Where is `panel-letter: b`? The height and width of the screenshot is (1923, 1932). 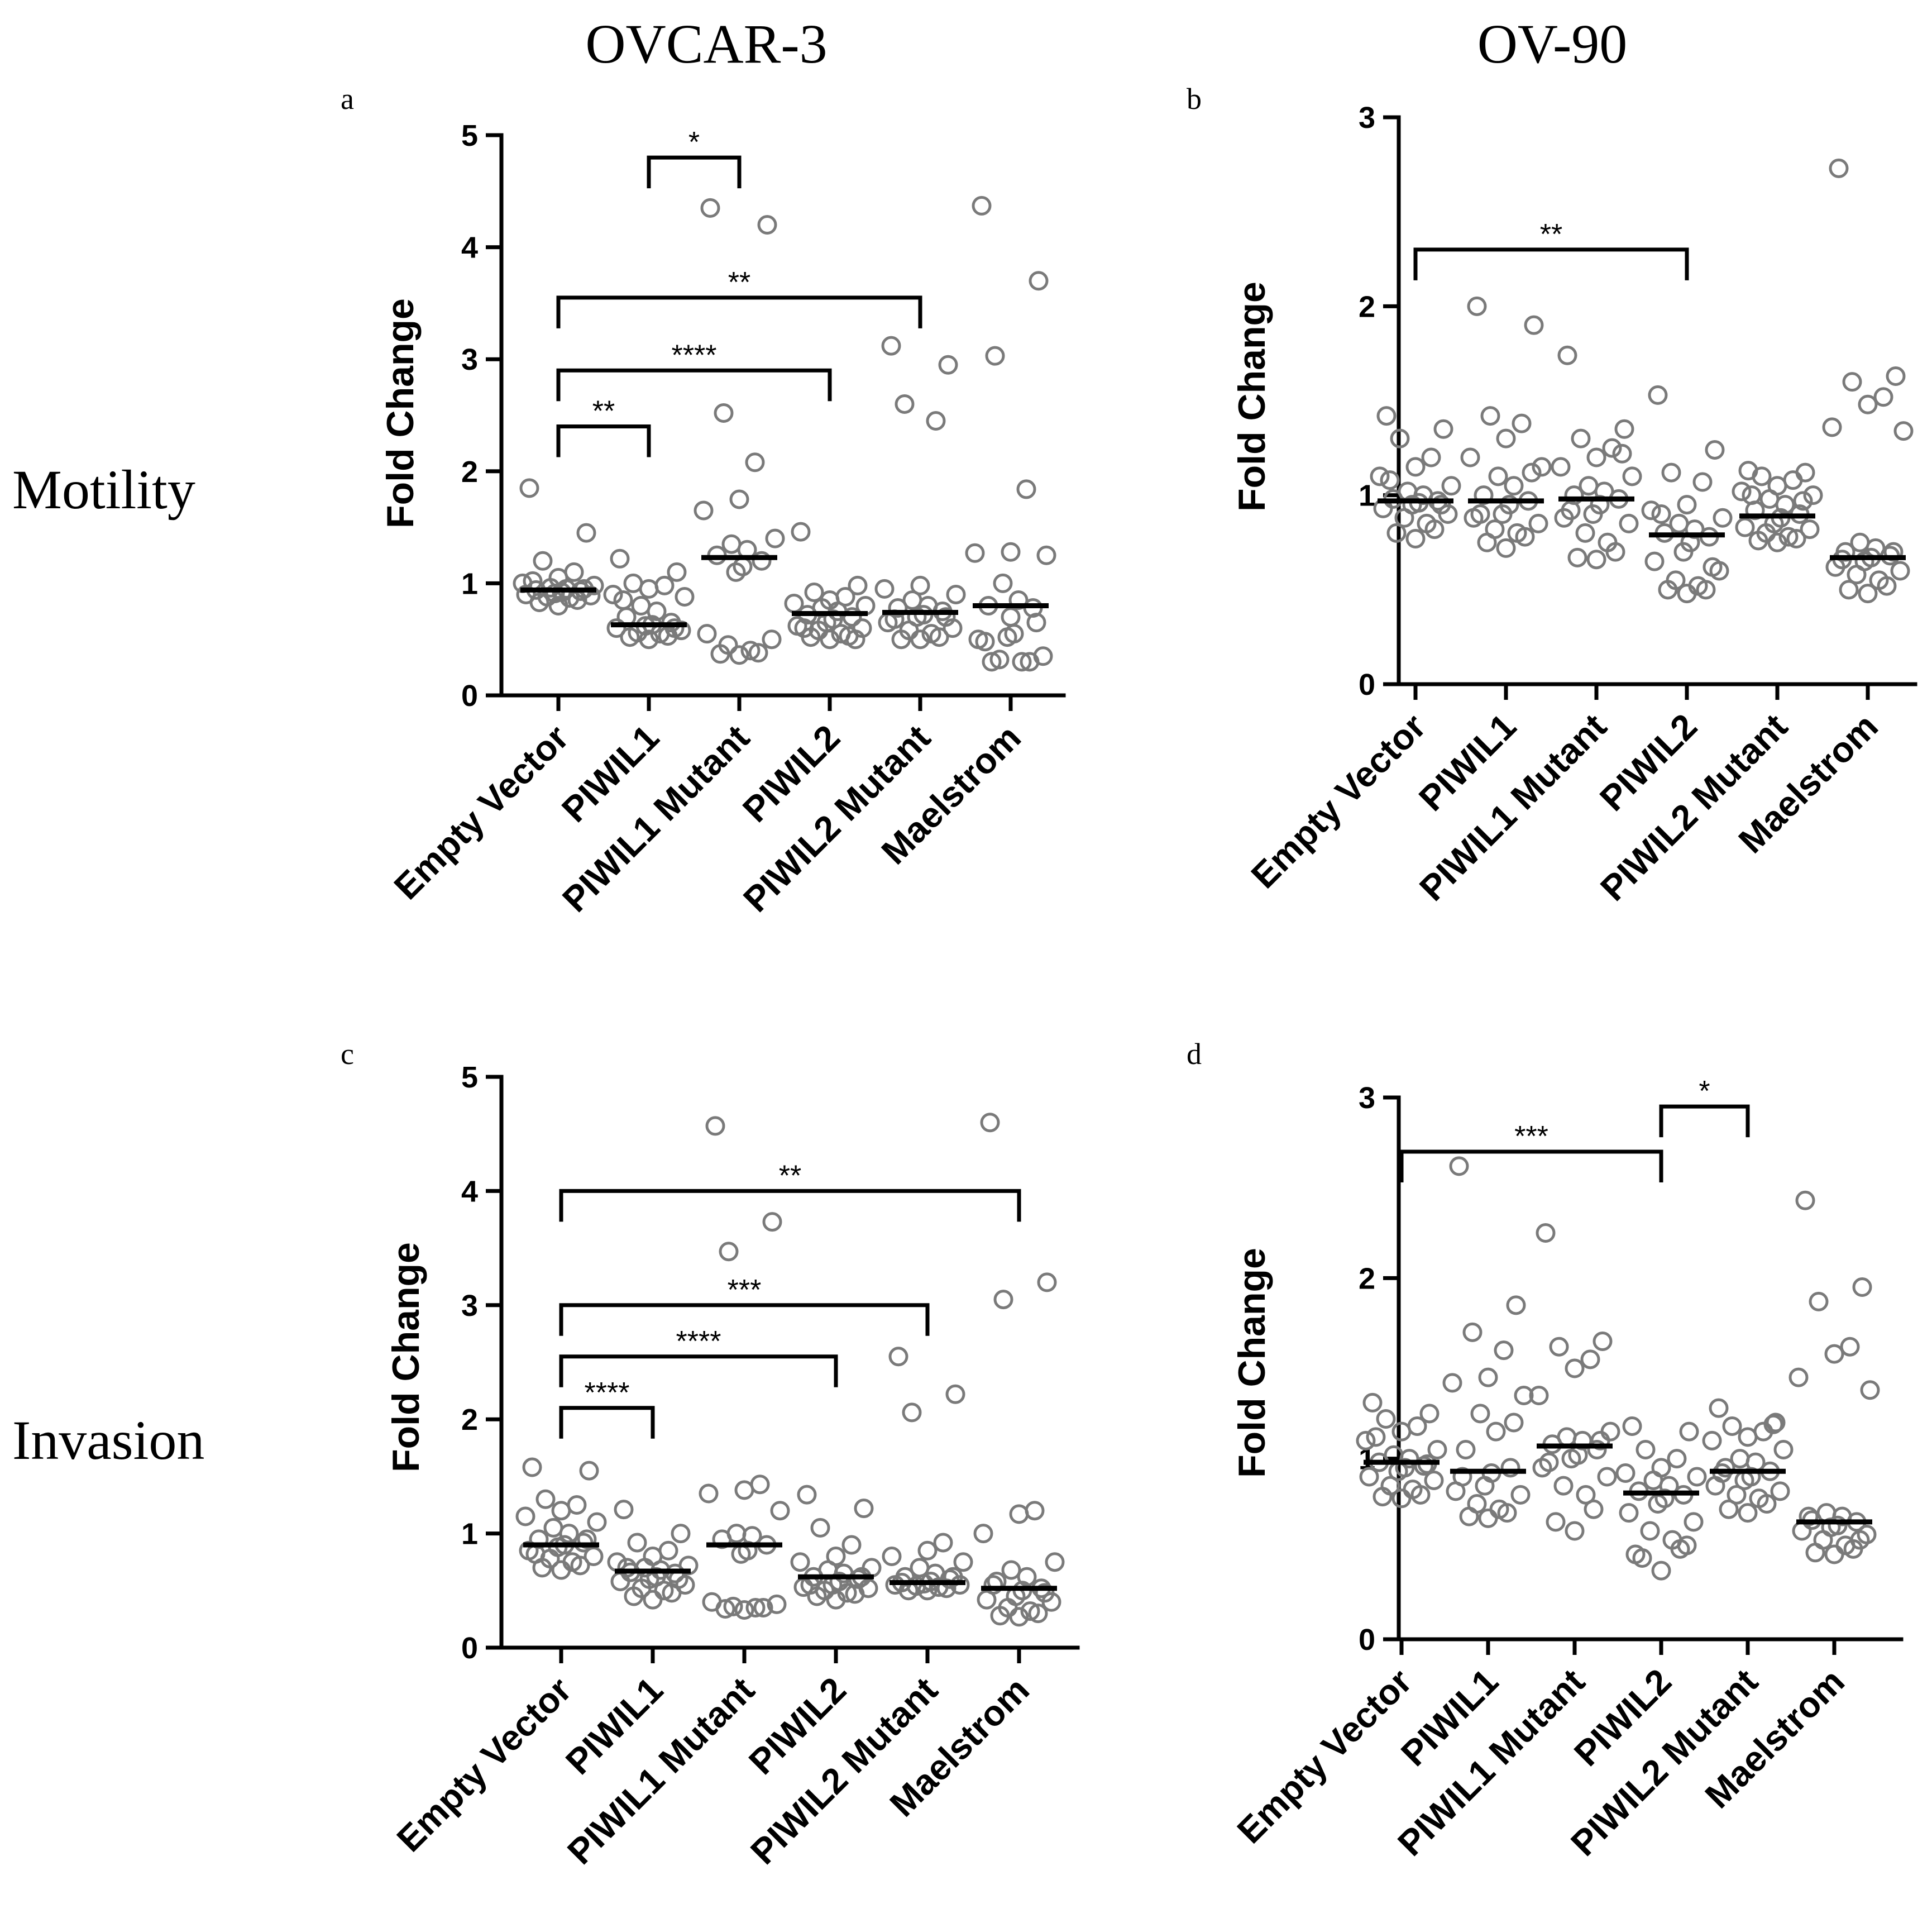
panel-letter: b is located at coordinates (1194, 99).